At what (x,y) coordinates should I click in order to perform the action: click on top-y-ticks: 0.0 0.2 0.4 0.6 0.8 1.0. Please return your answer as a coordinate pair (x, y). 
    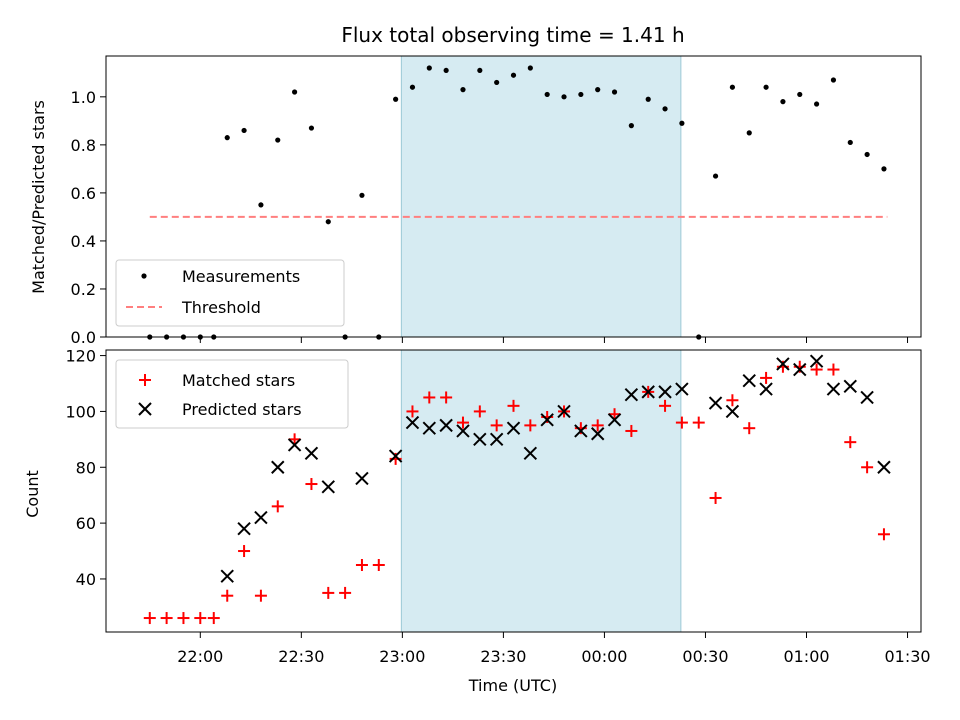
    Looking at the image, I should click on (88, 217).